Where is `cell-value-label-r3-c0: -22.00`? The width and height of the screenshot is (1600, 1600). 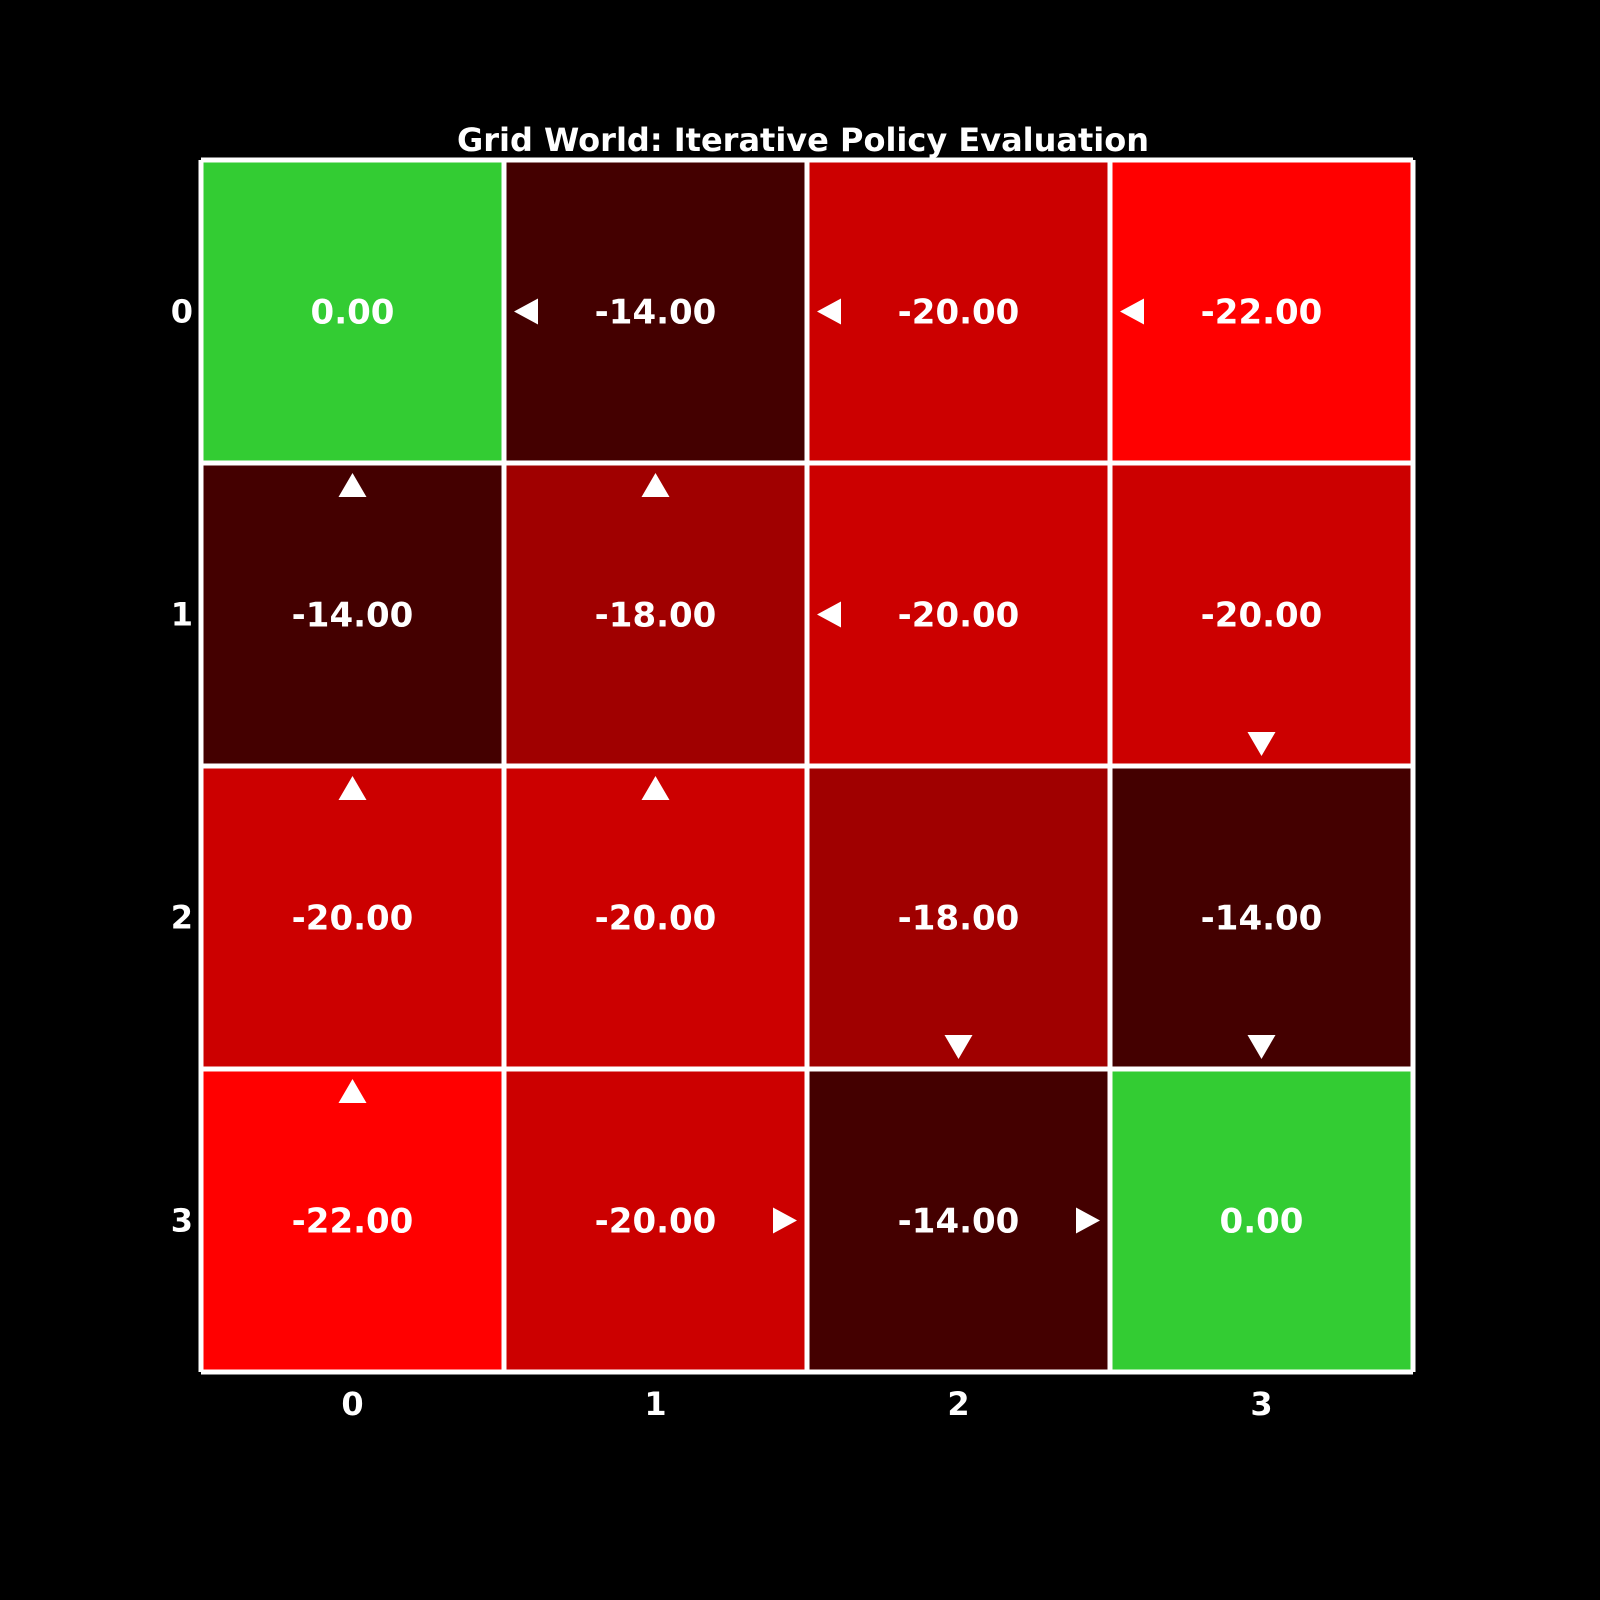
cell-value-label-r3-c0: -22.00 is located at coordinates (353, 1222).